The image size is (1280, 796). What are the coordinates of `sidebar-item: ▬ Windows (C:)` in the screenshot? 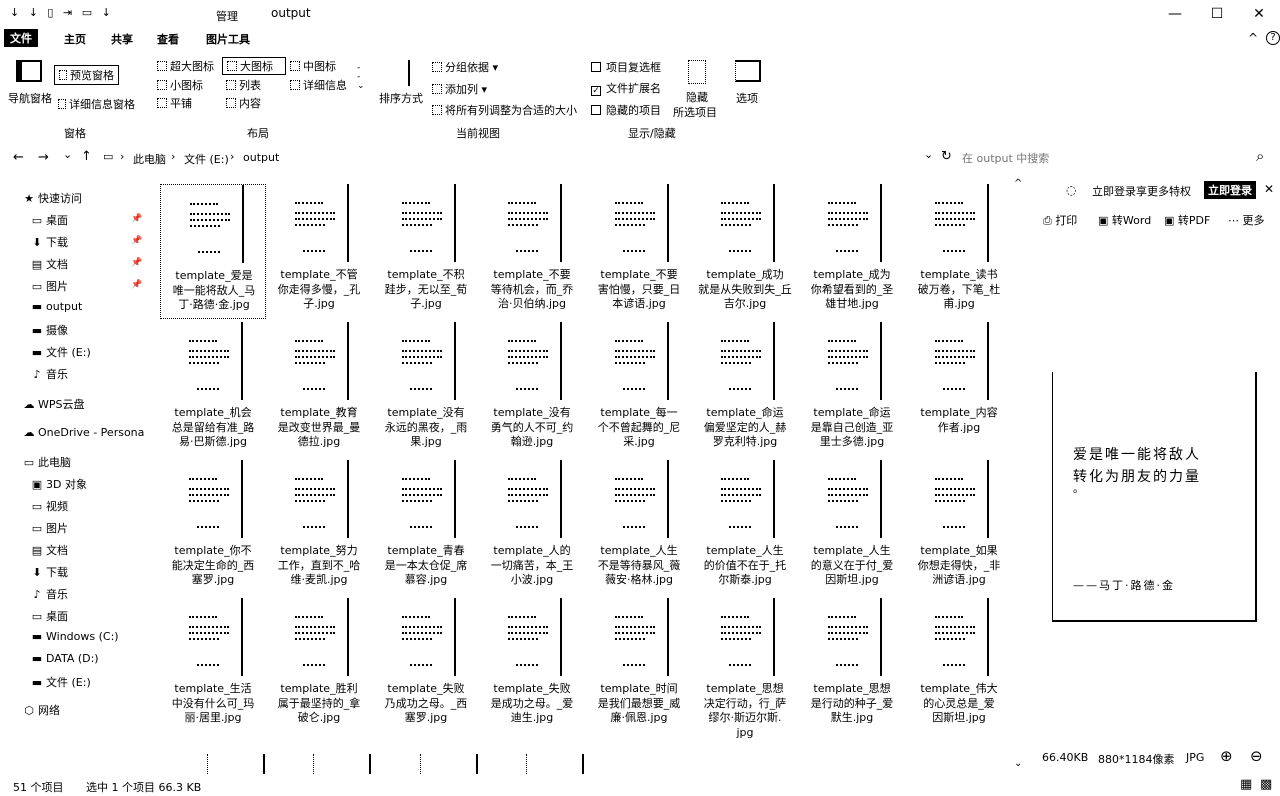 It's located at (74, 636).